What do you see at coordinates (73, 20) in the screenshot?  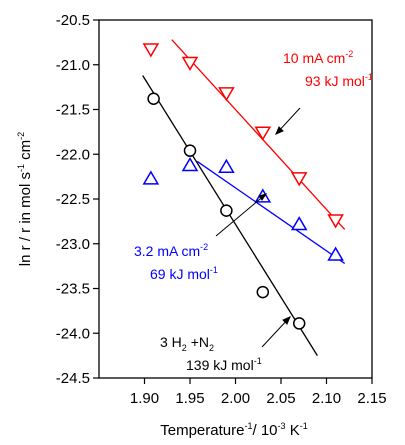 I see `y-tick-label: -20.5` at bounding box center [73, 20].